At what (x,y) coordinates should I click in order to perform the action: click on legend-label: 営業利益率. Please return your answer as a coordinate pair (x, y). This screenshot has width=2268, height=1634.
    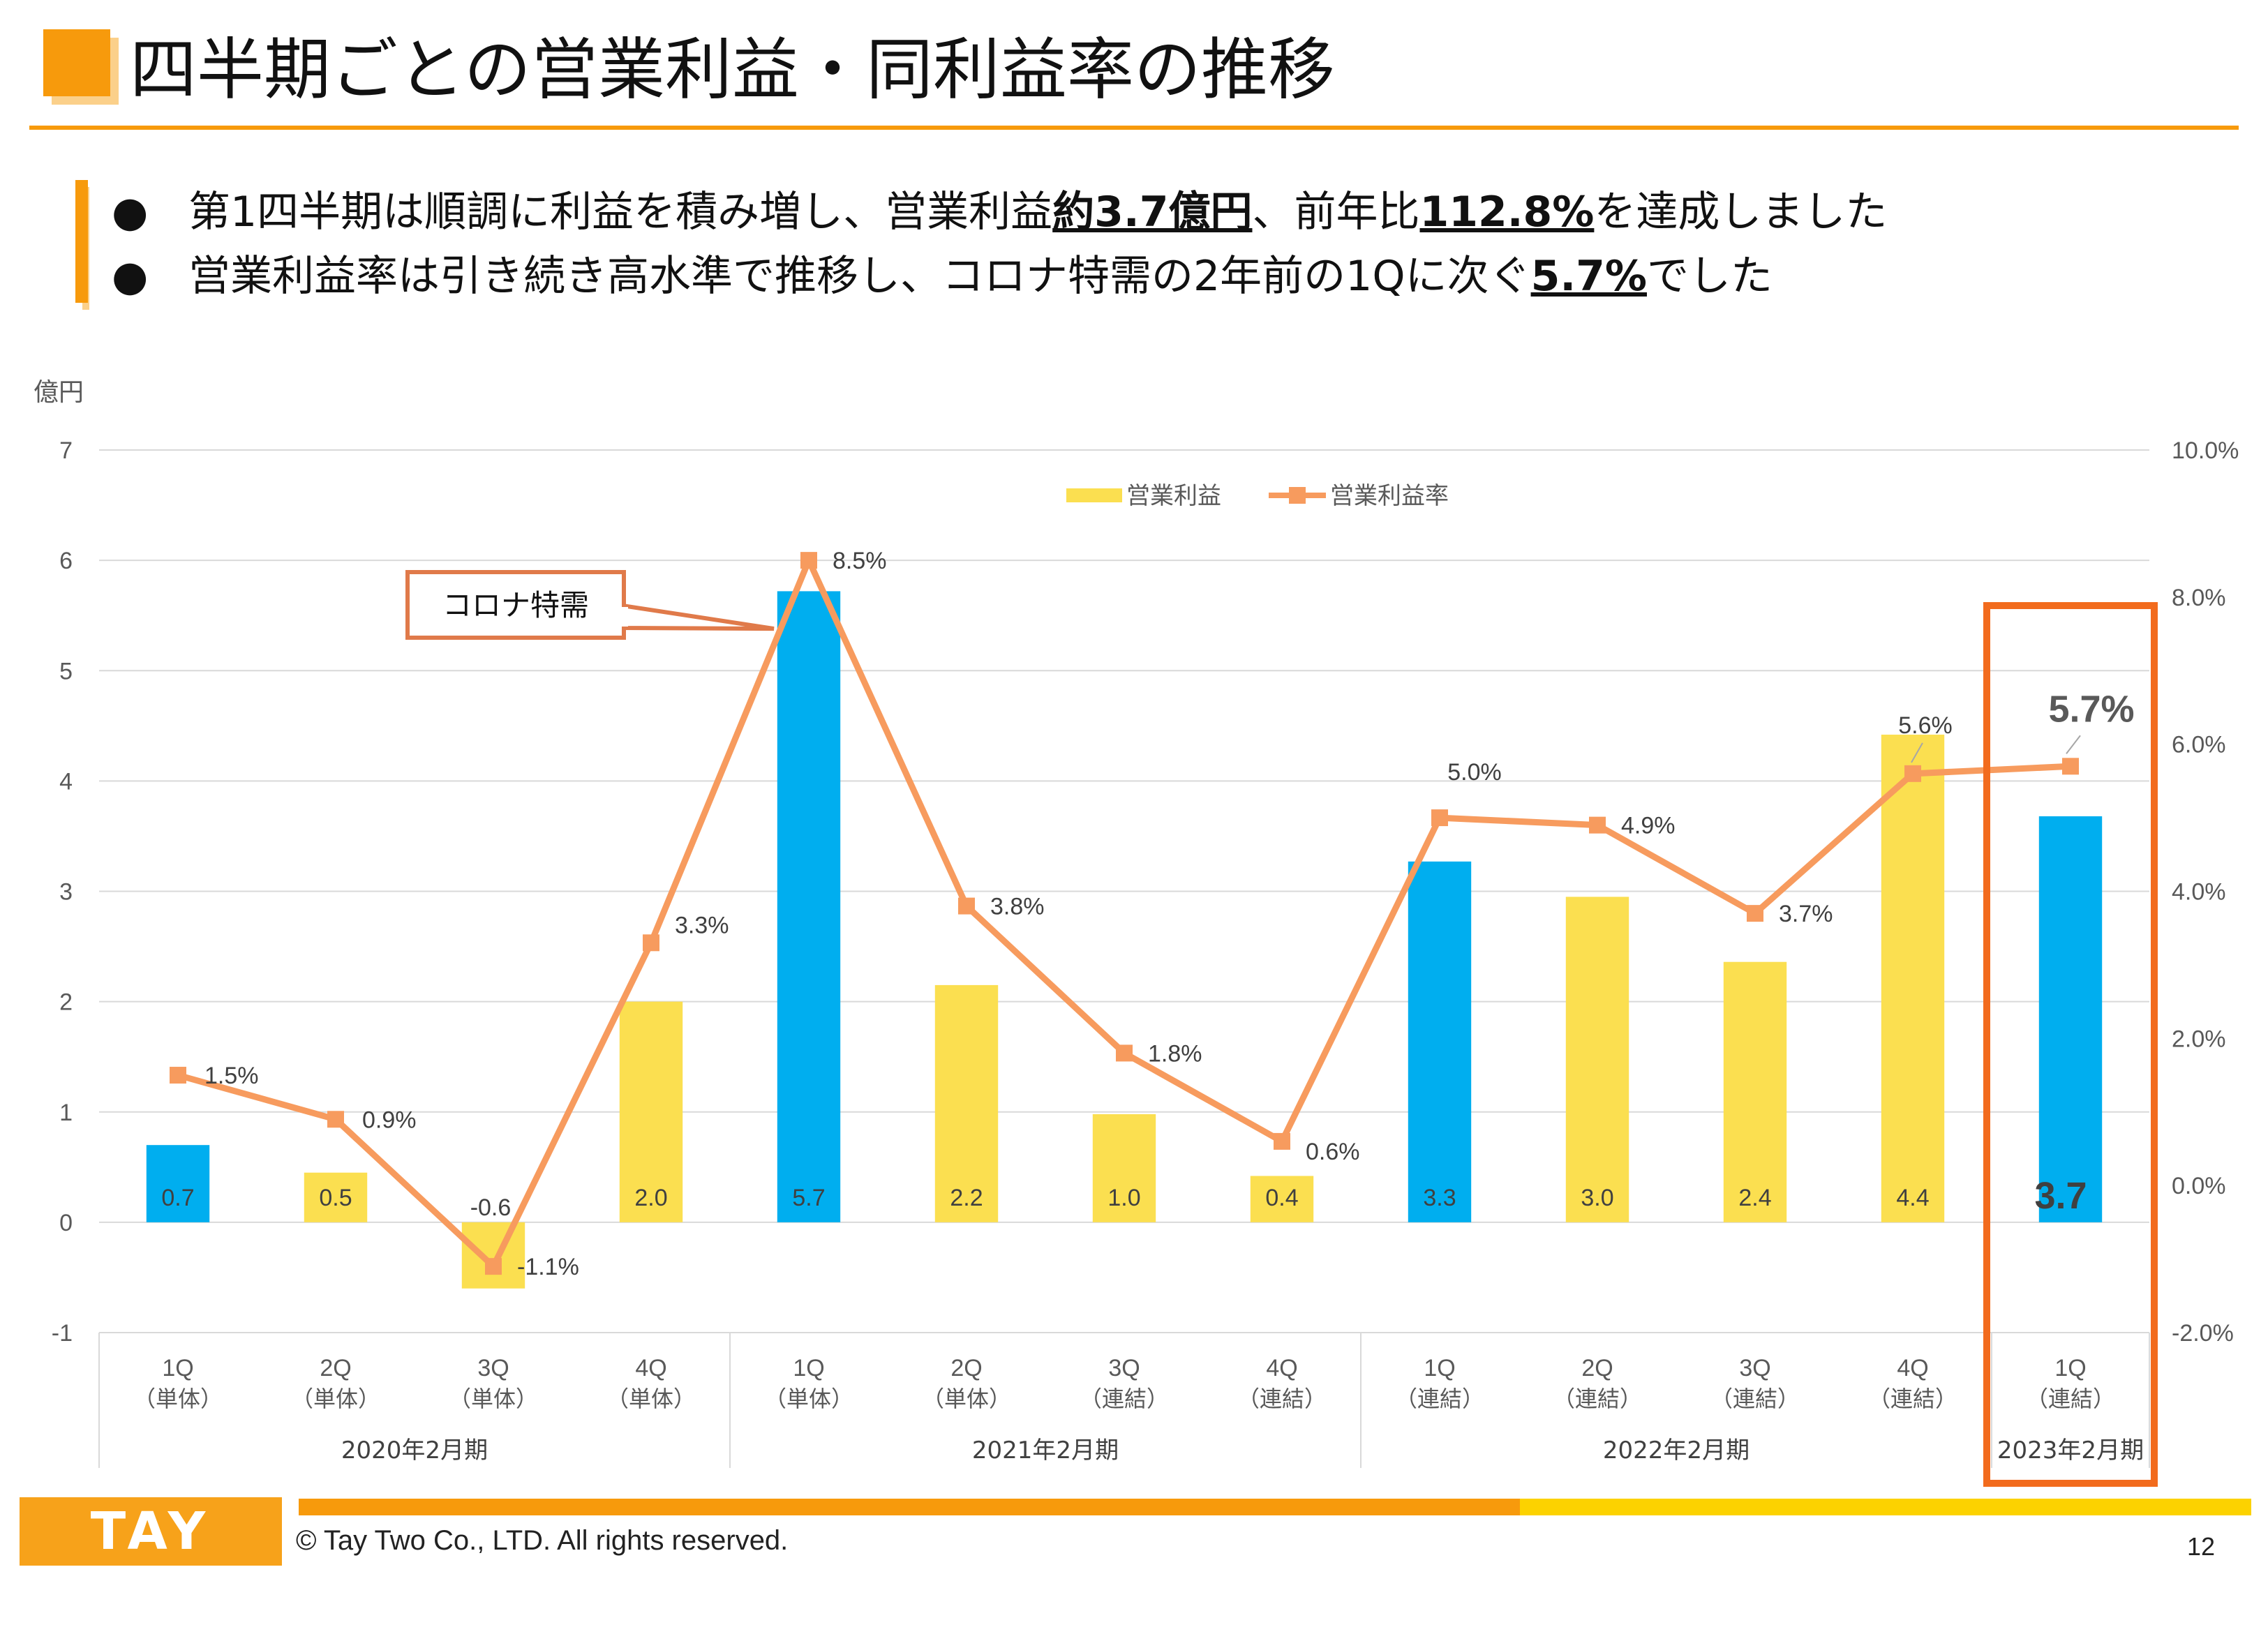
    Looking at the image, I should click on (1389, 496).